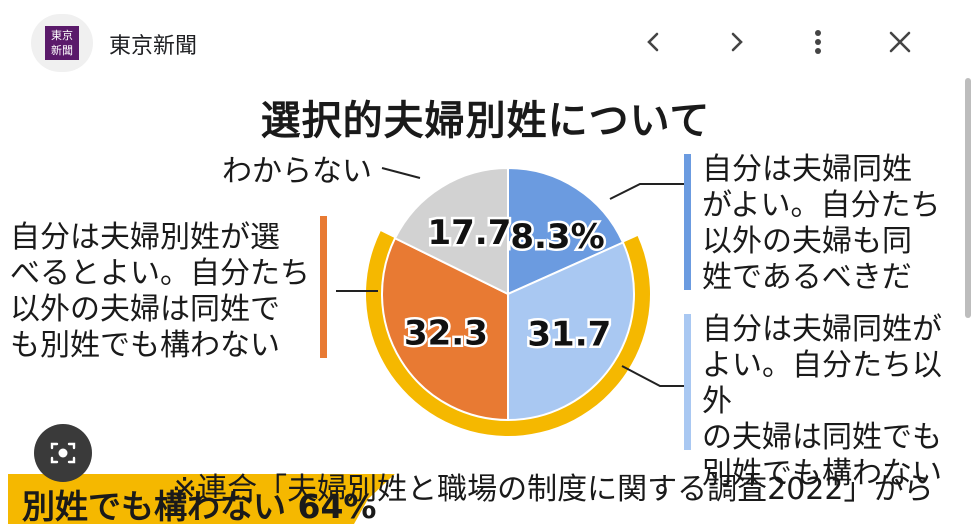 This screenshot has height=528, width=971. I want to click on camera-search-icon, so click(63, 453).